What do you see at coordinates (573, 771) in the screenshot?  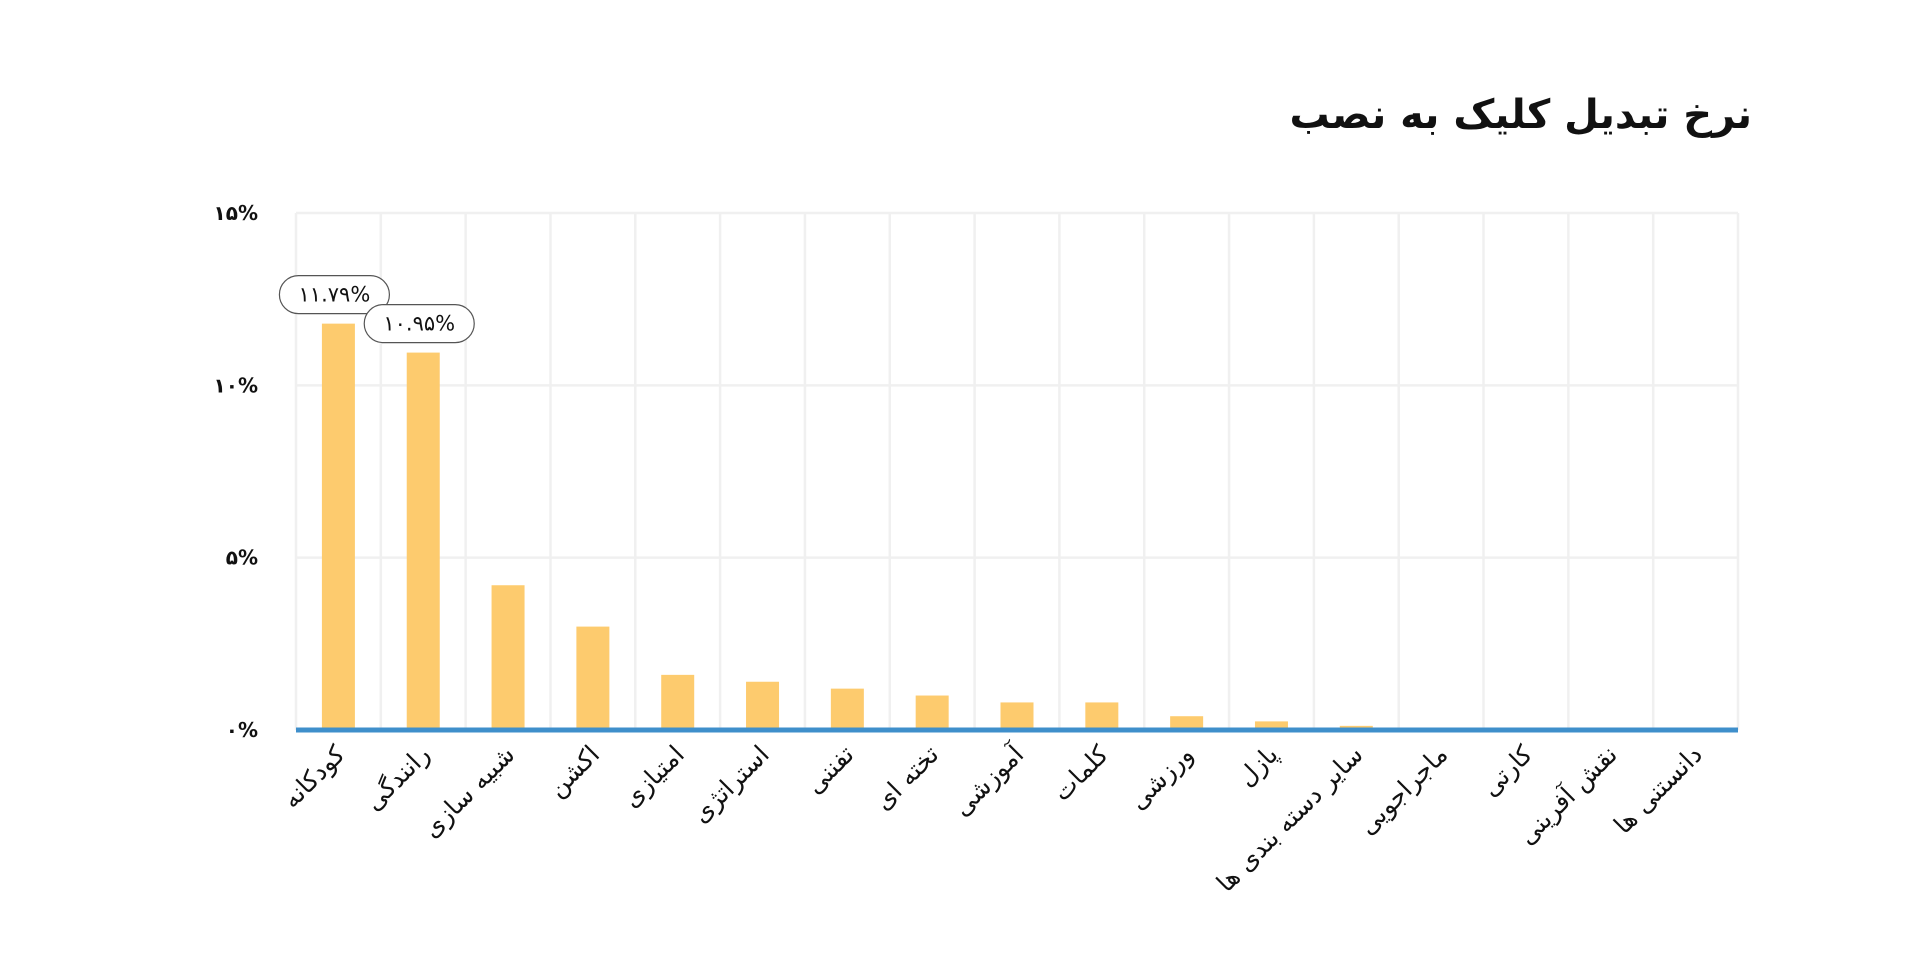 I see `x-tick-label: اکشن` at bounding box center [573, 771].